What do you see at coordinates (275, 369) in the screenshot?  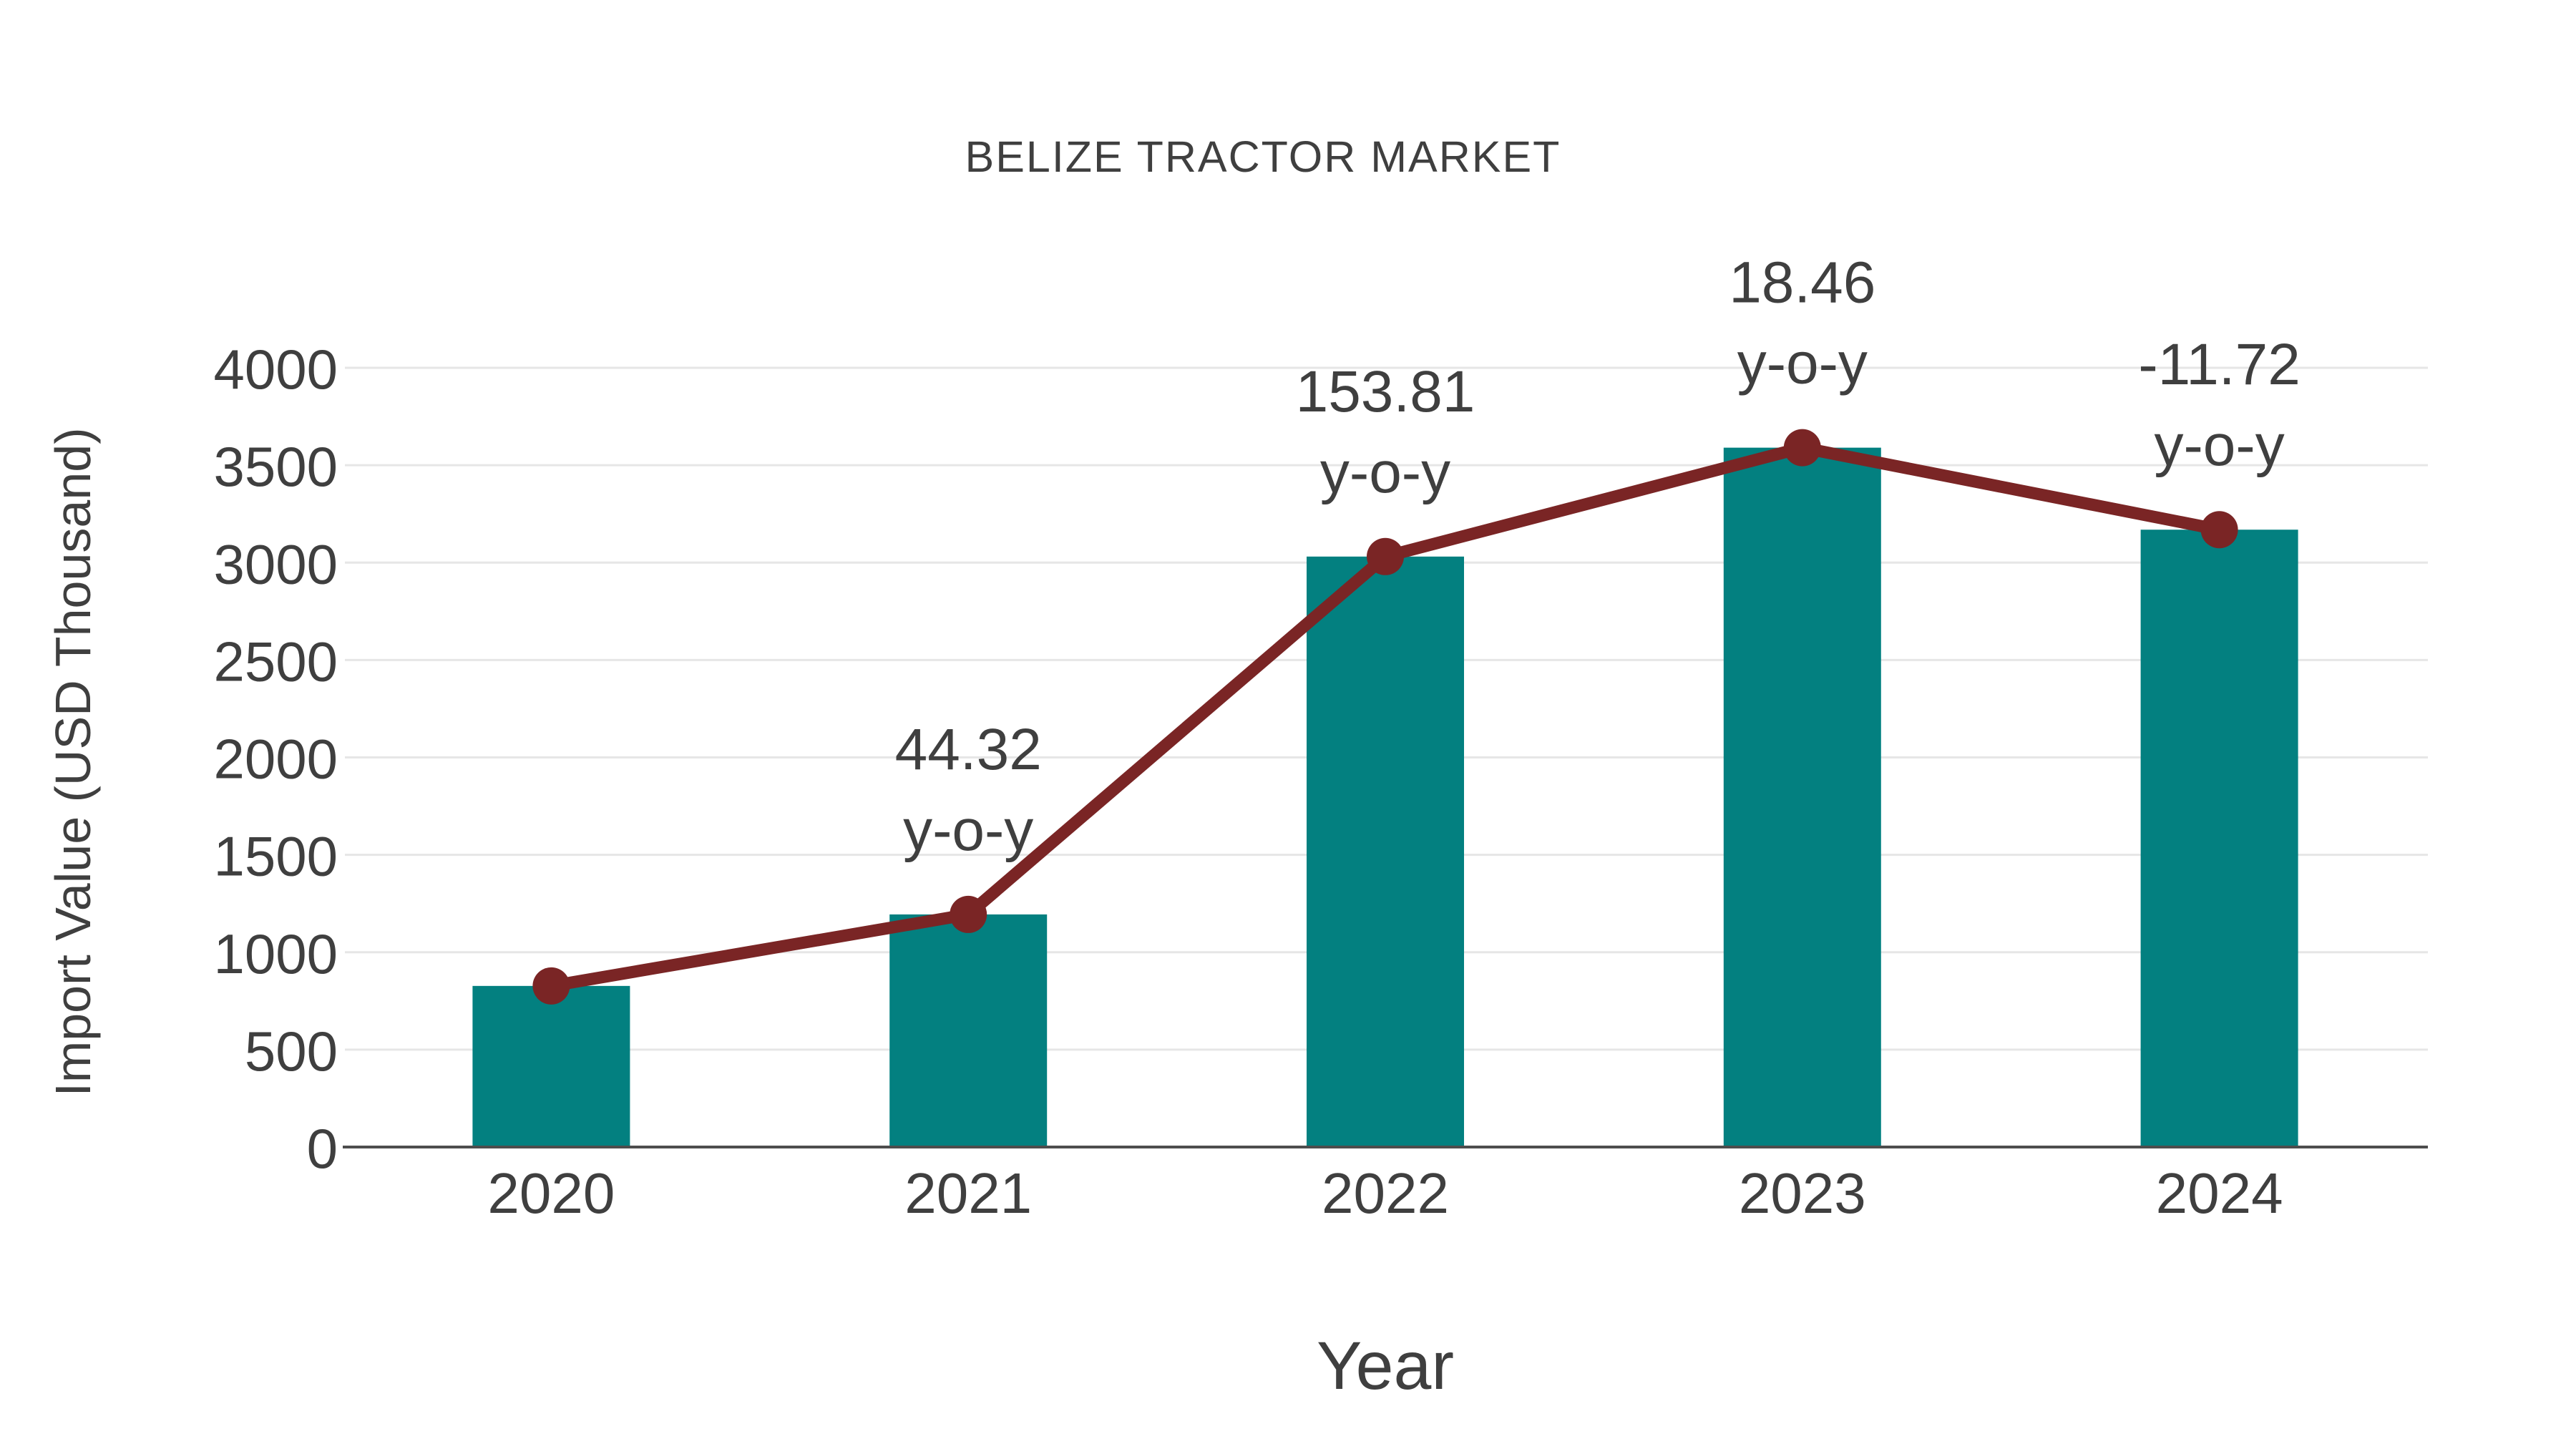 I see `y-tick-label-4000: 4000` at bounding box center [275, 369].